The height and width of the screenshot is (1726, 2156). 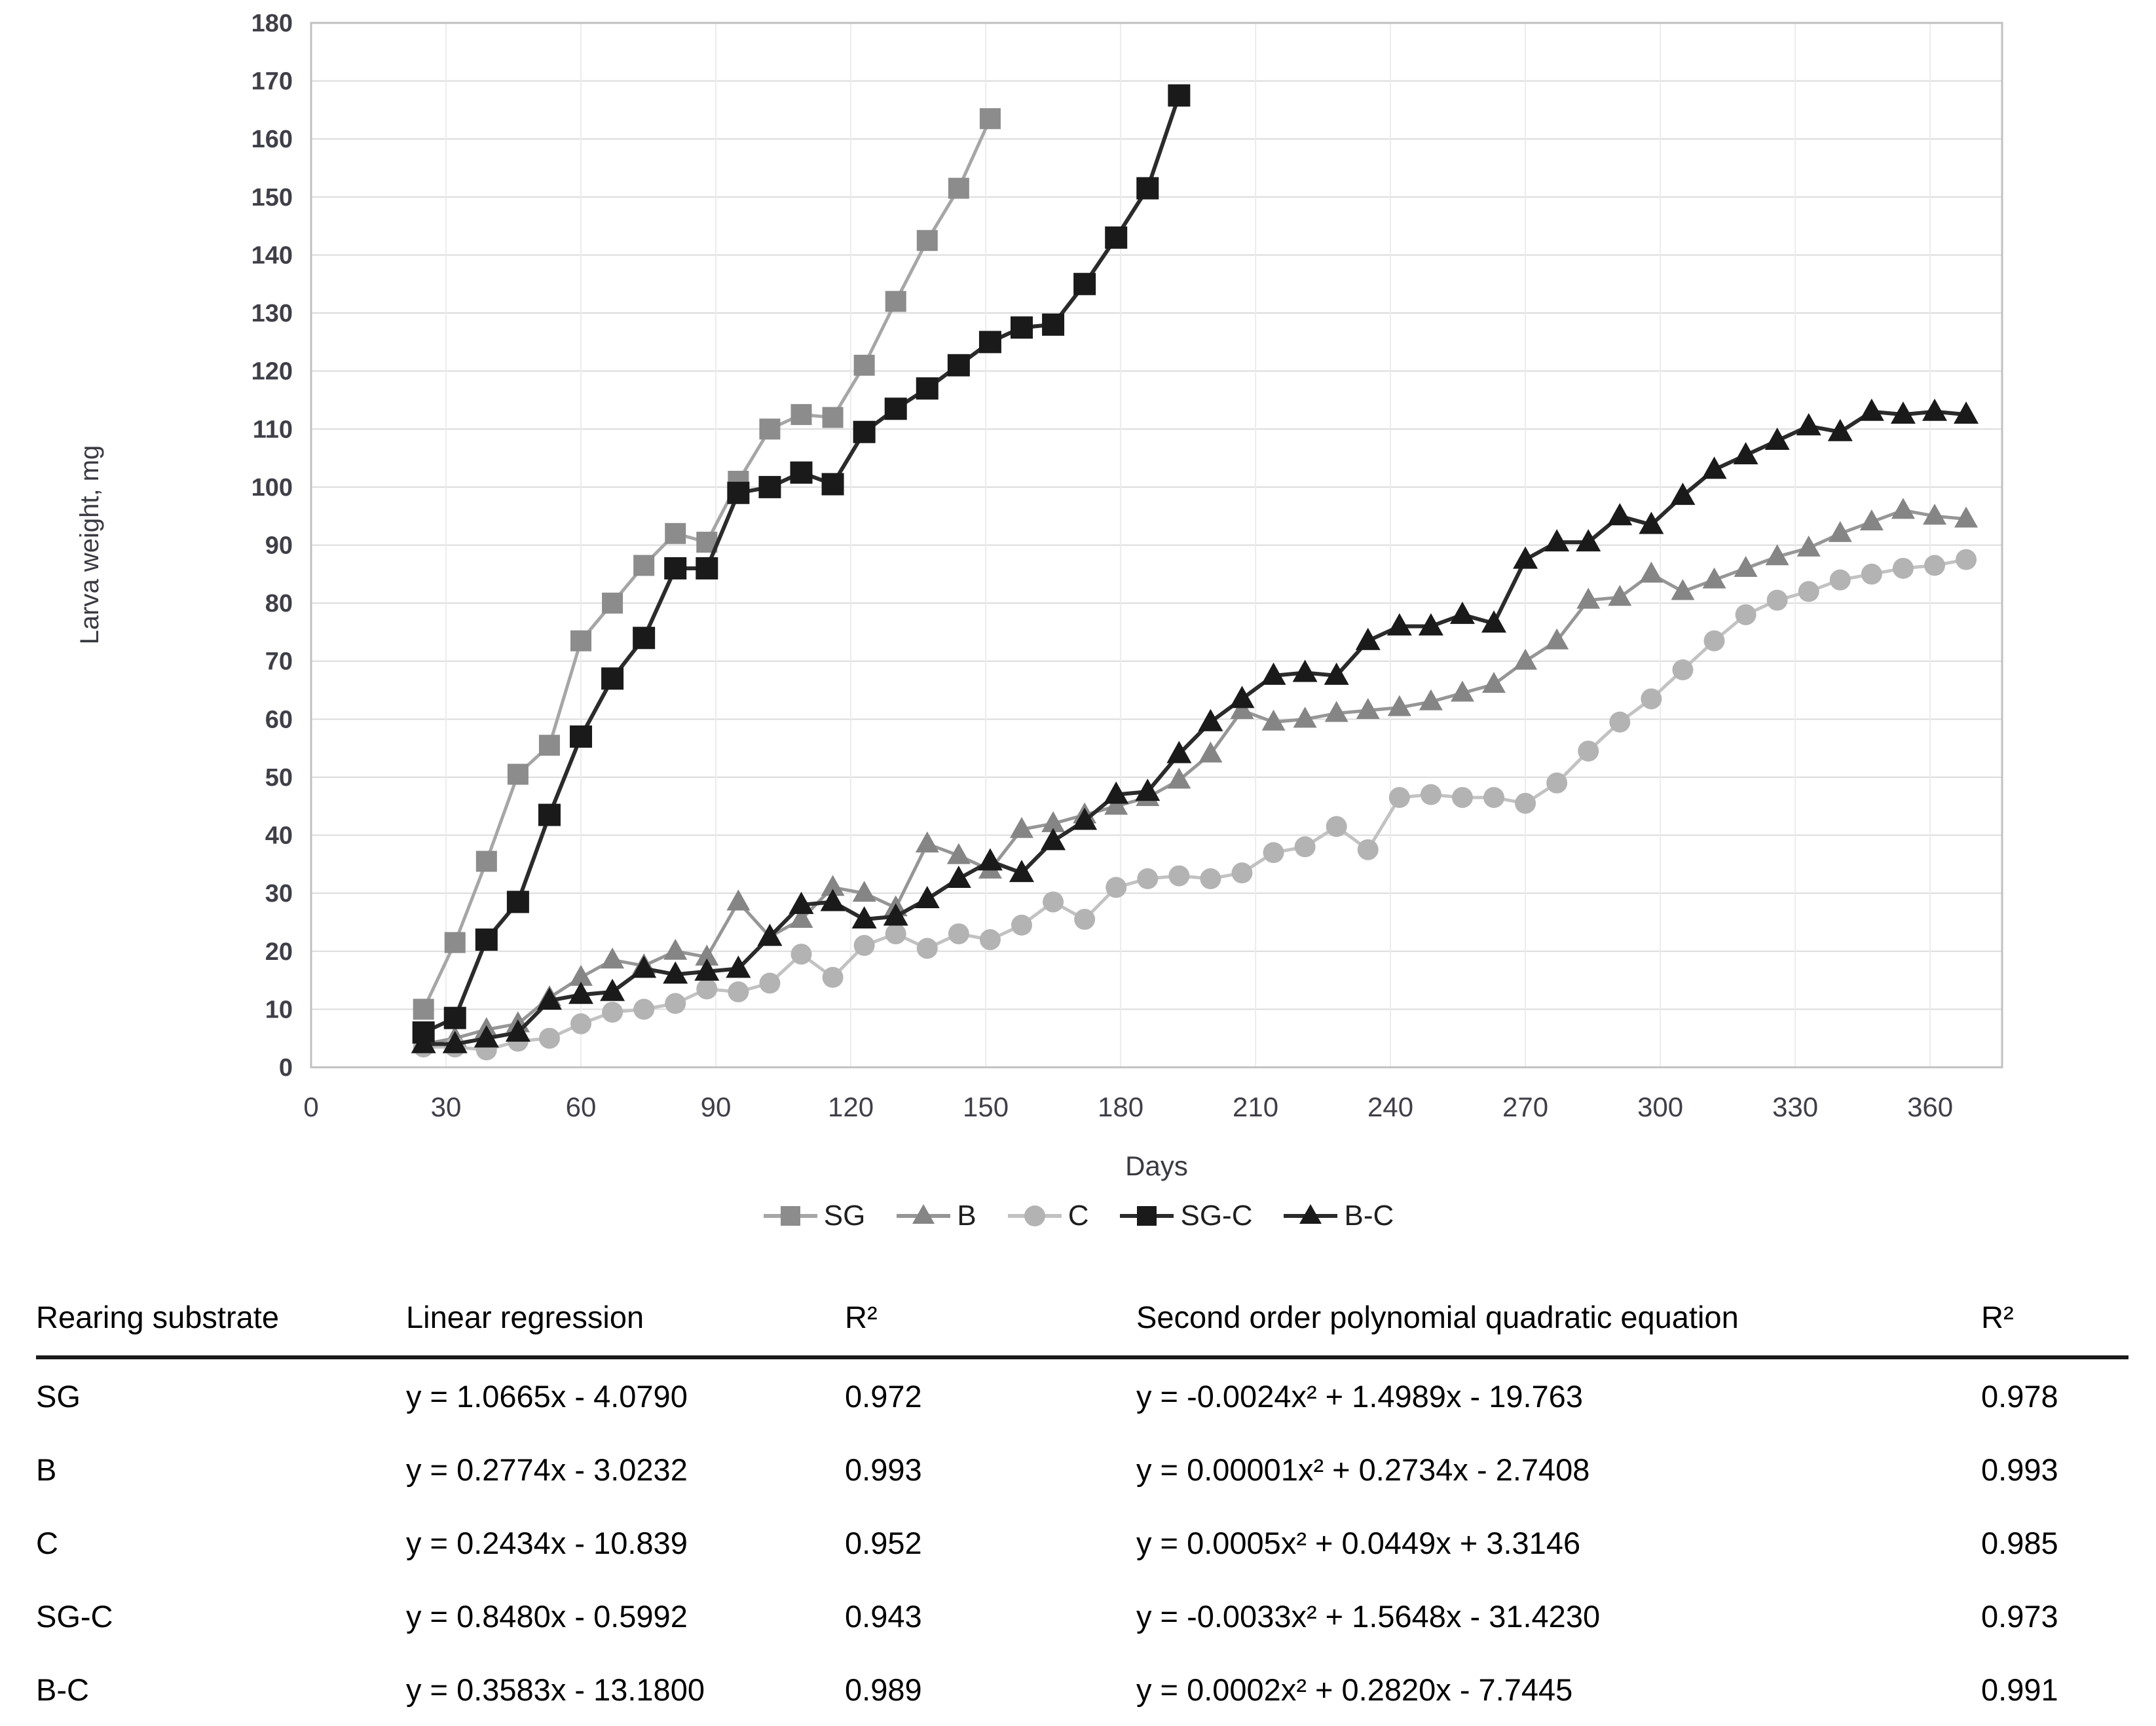 What do you see at coordinates (581, 1107) in the screenshot?
I see `x-tick-label: 60` at bounding box center [581, 1107].